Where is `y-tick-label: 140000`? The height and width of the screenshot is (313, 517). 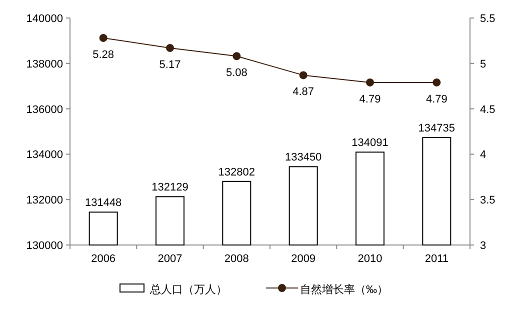 y-tick-label: 140000 is located at coordinates (44, 19).